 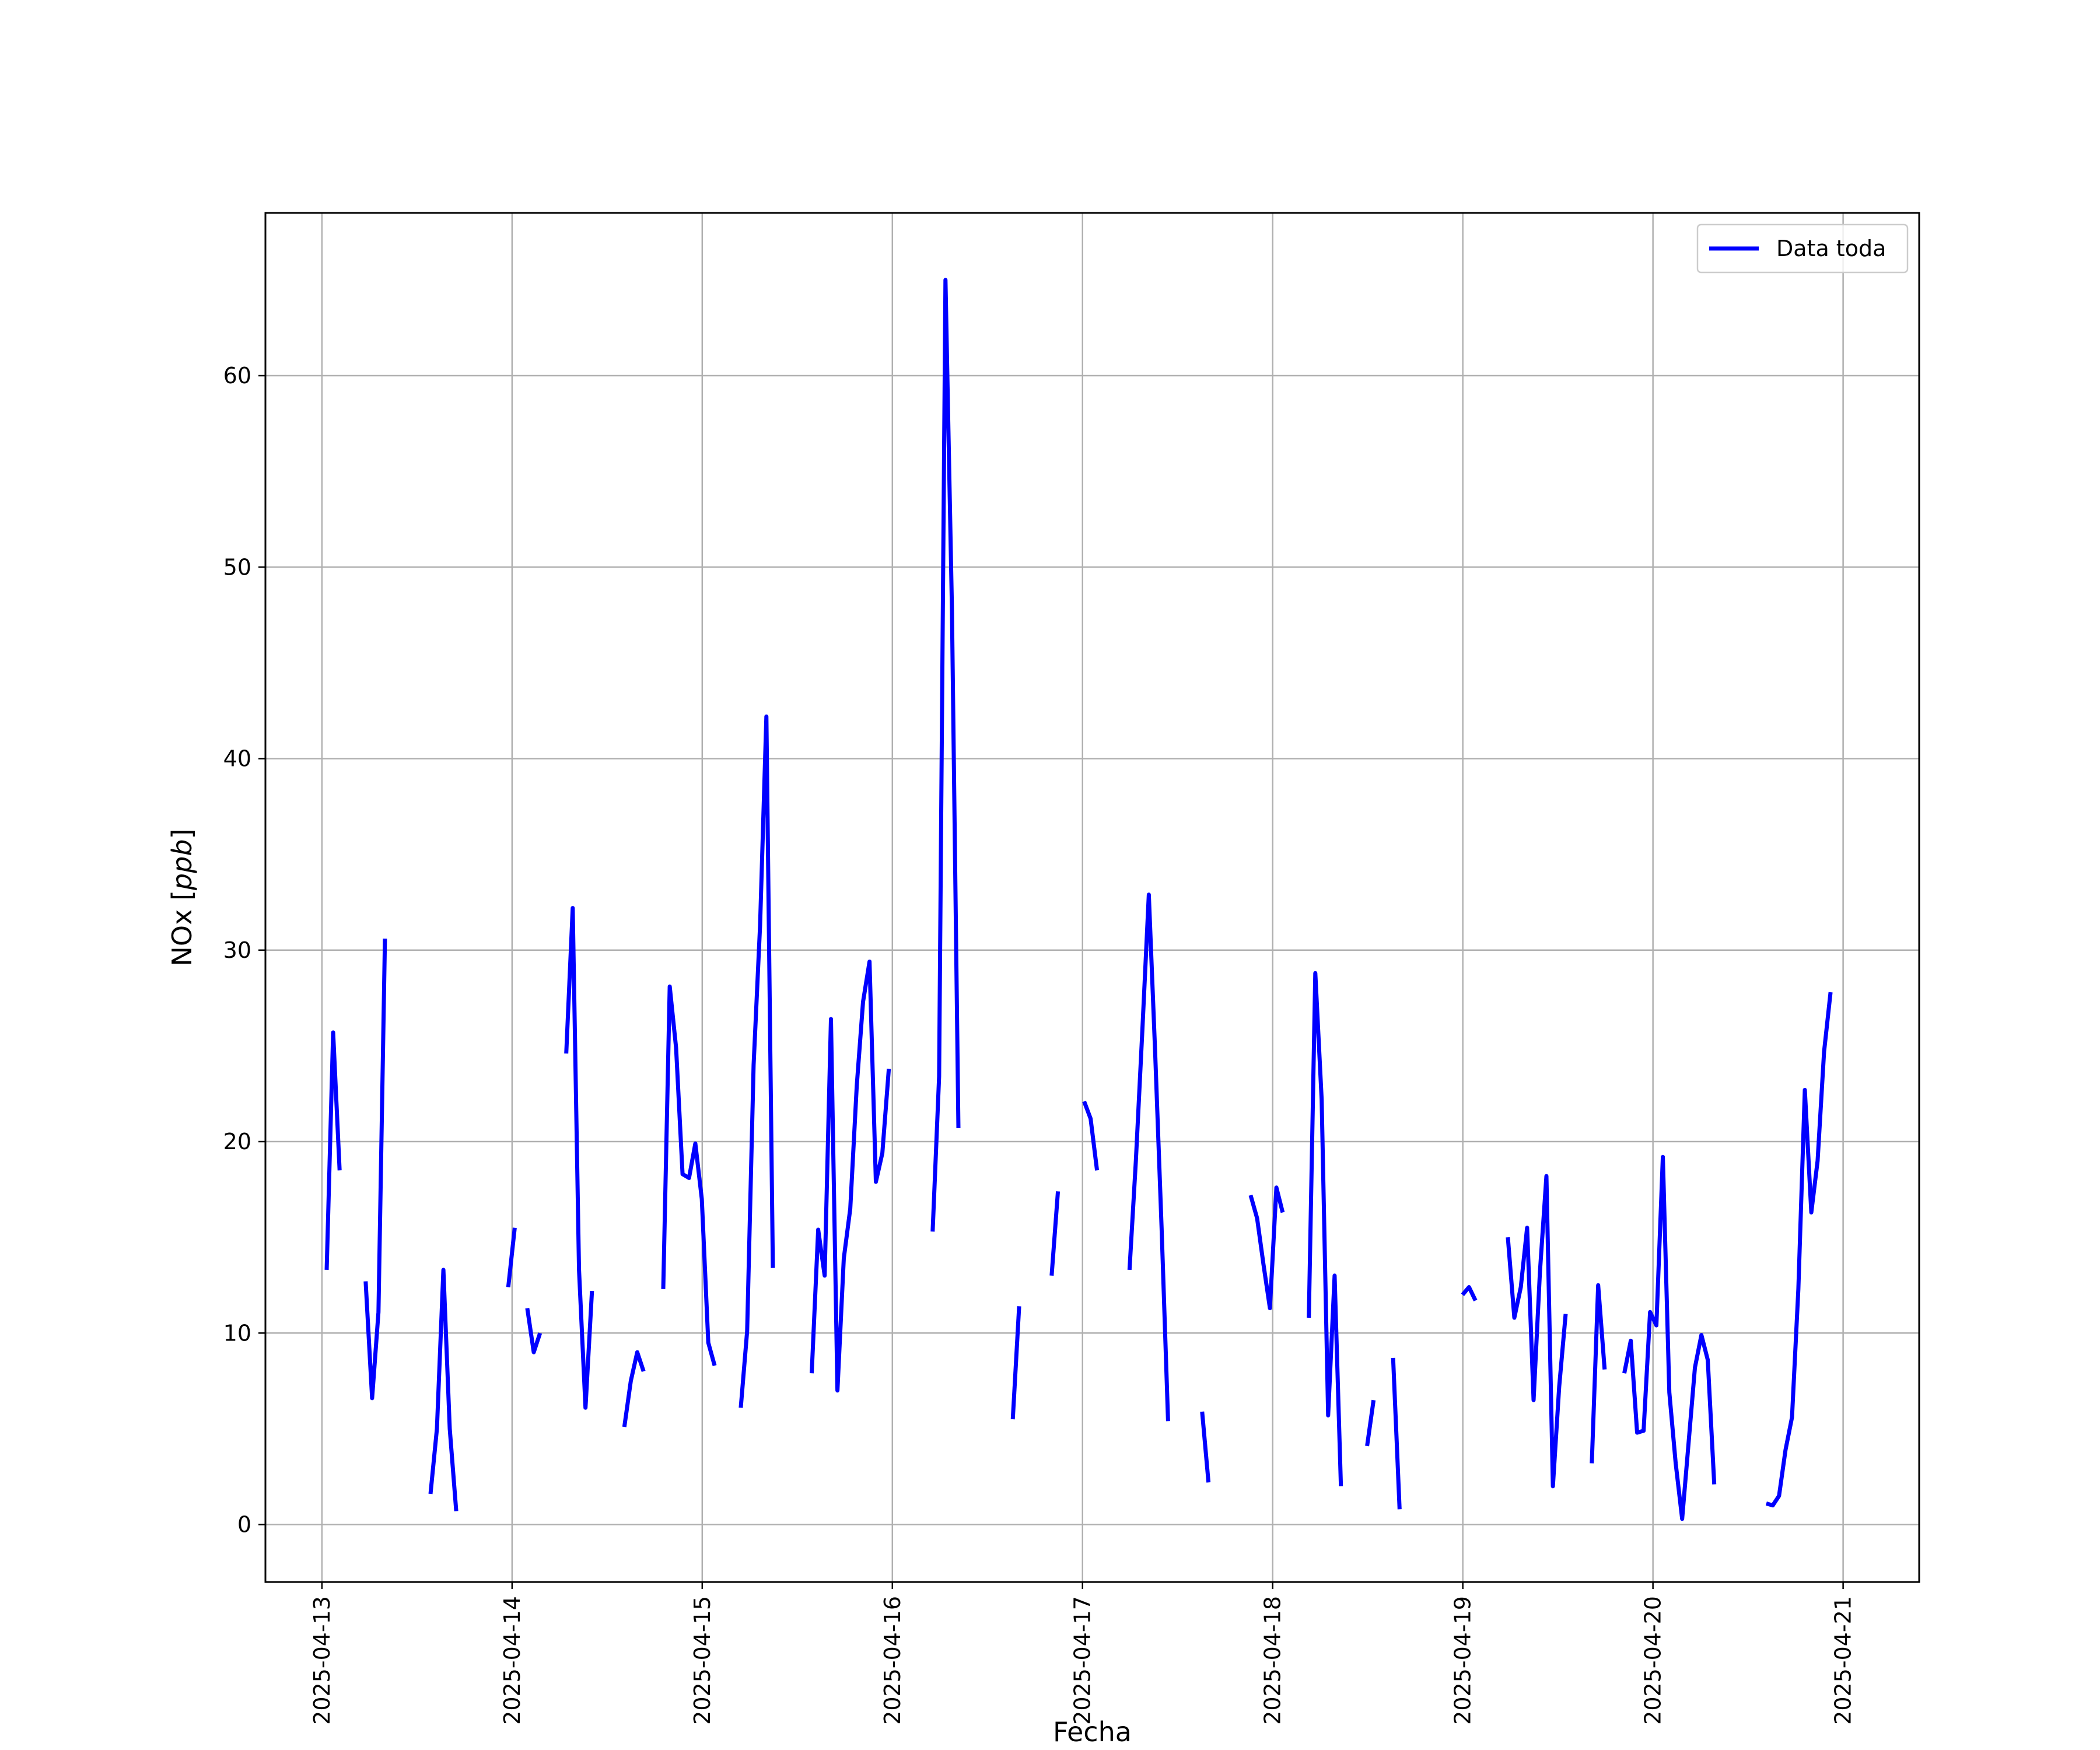 I want to click on y-tick-label: 60, so click(x=237, y=375).